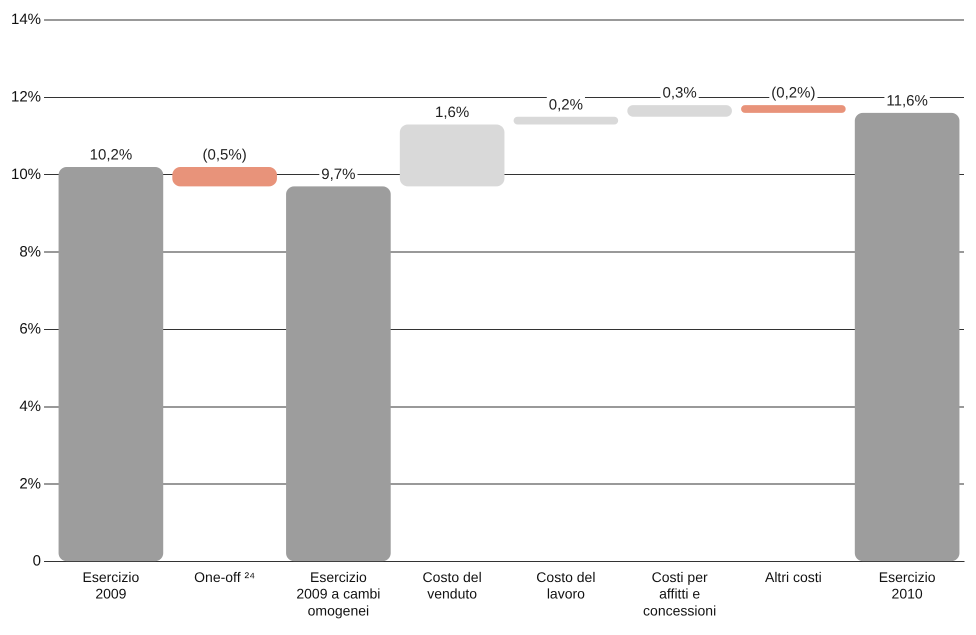 The width and height of the screenshot is (976, 635). I want to click on y-tick-label: 14%, so click(26, 19).